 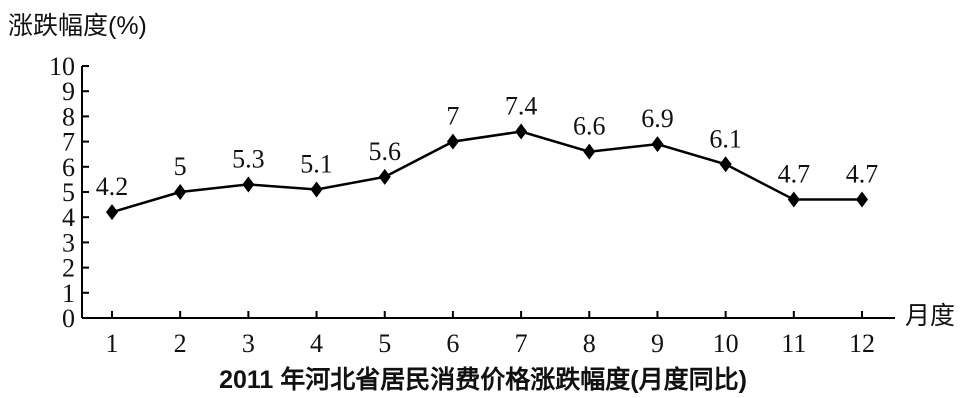 What do you see at coordinates (248, 158) in the screenshot?
I see `data-label: 5.3` at bounding box center [248, 158].